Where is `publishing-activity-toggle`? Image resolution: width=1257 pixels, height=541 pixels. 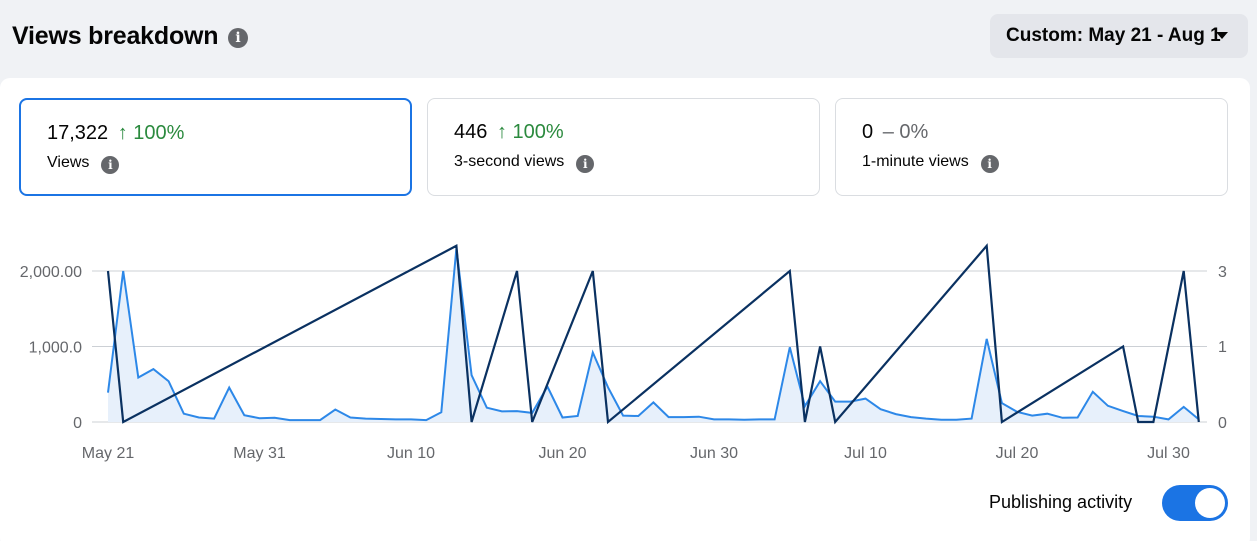
publishing-activity-toggle is located at coordinates (1195, 503).